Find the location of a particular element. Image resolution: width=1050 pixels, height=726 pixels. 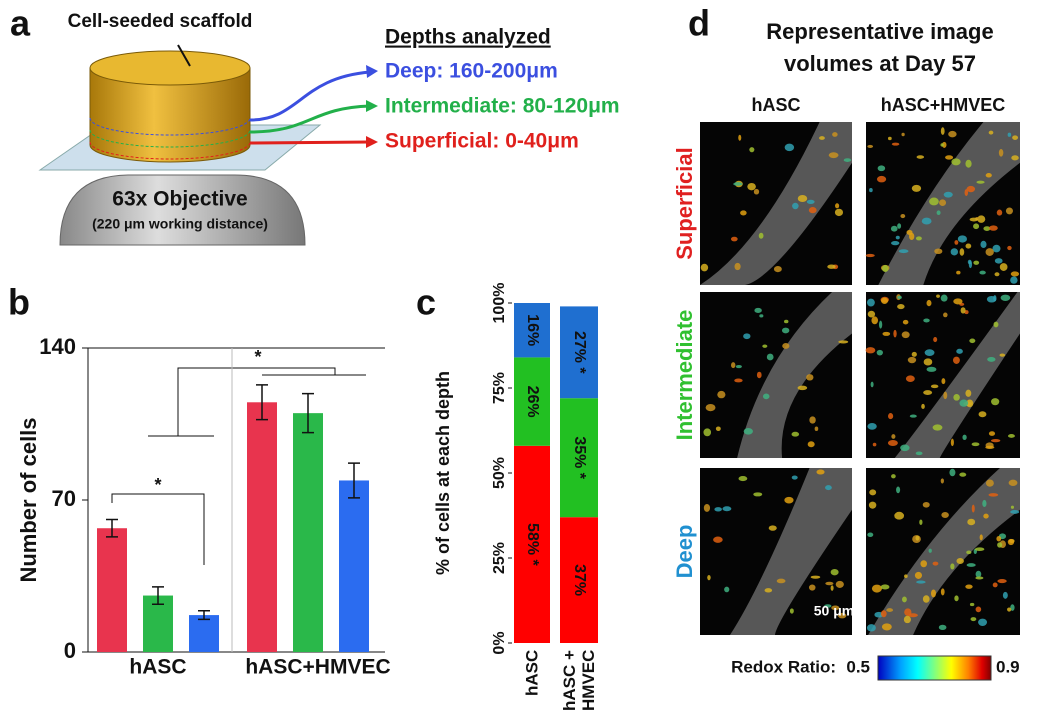

bar-segment is located at coordinates (532, 330).